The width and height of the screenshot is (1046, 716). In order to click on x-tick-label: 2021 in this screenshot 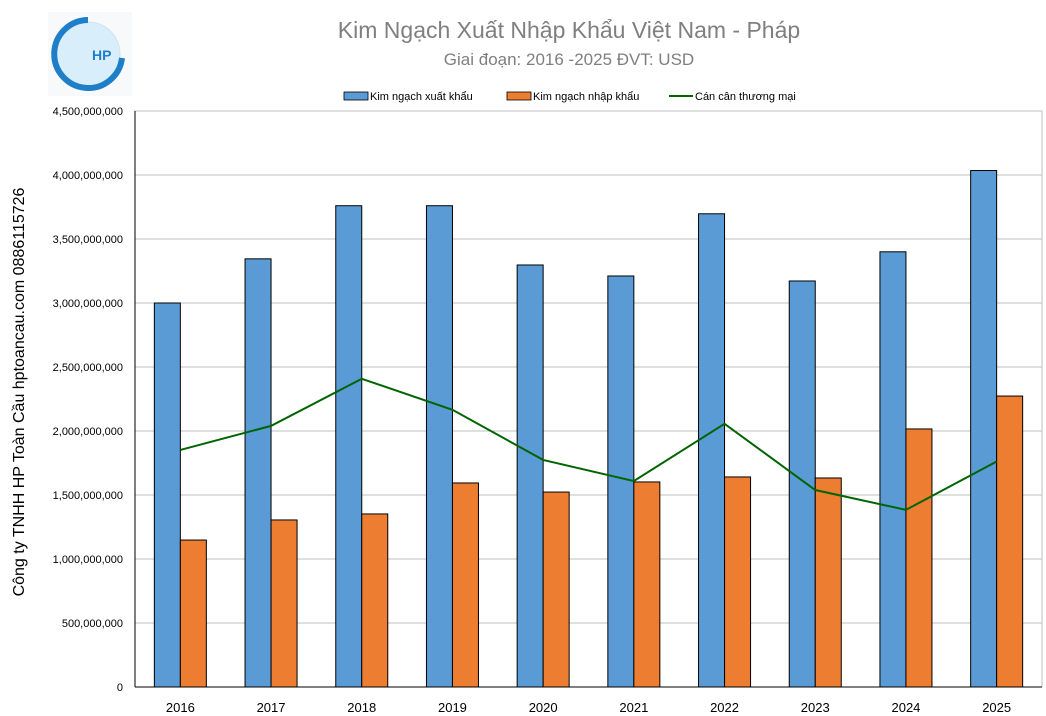, I will do `click(633, 707)`.